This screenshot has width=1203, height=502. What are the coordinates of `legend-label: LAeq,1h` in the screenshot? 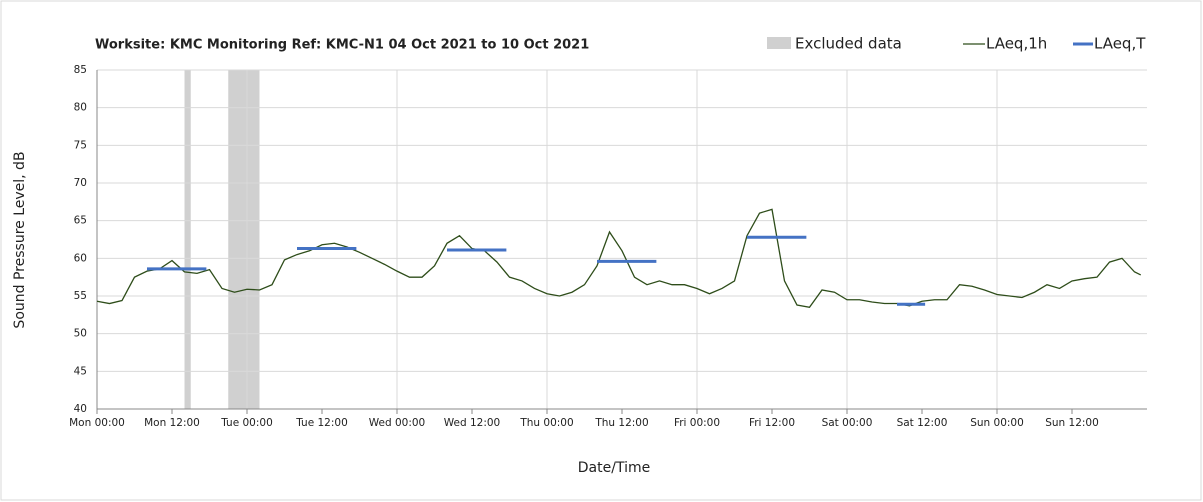 It's located at (1016, 44).